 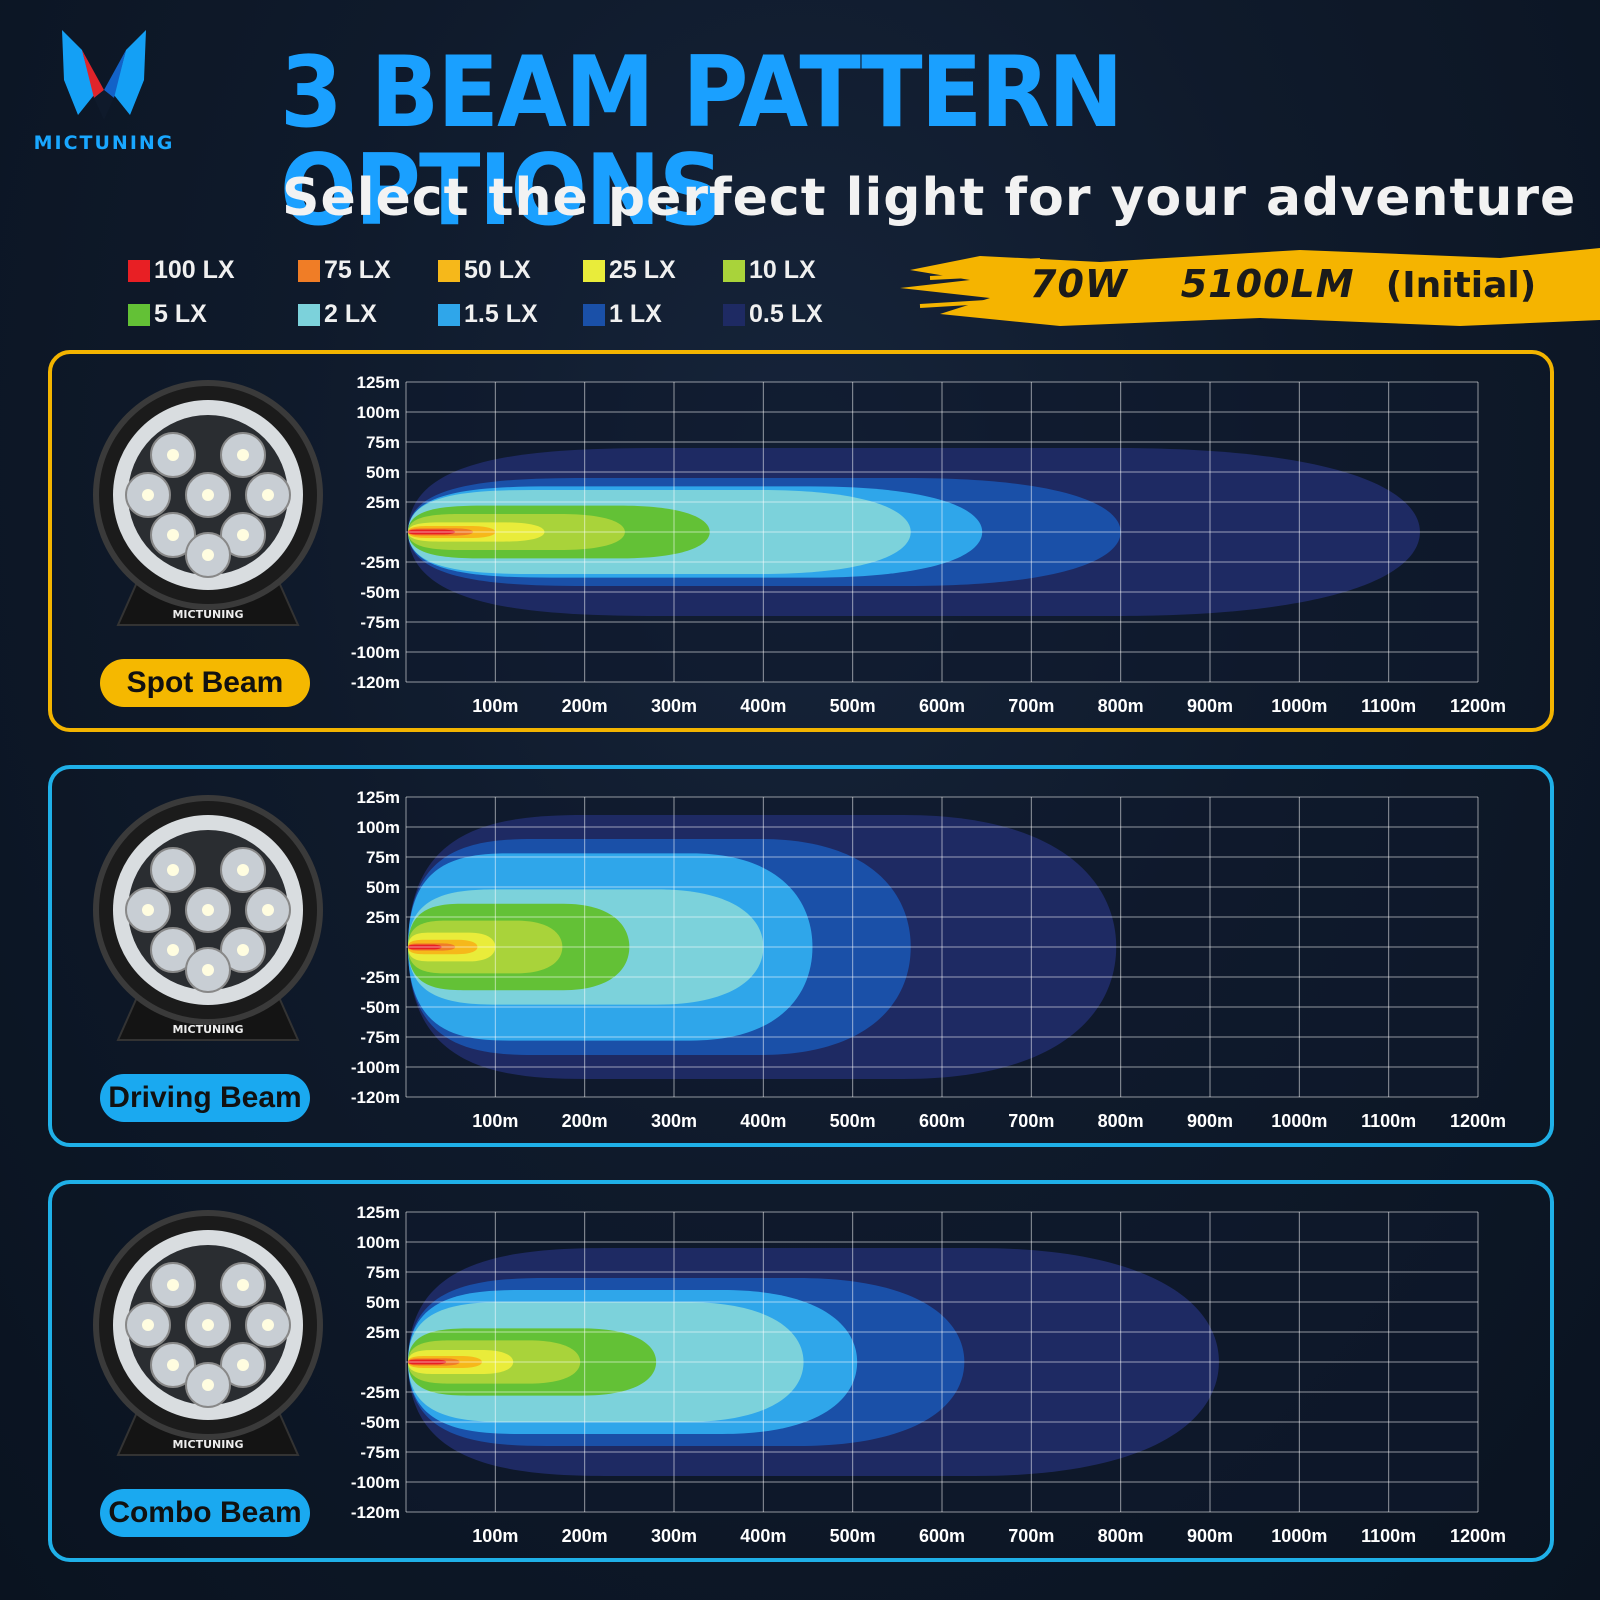 I want to click on combo-beam-label: Combo Beam, so click(x=205, y=1513).